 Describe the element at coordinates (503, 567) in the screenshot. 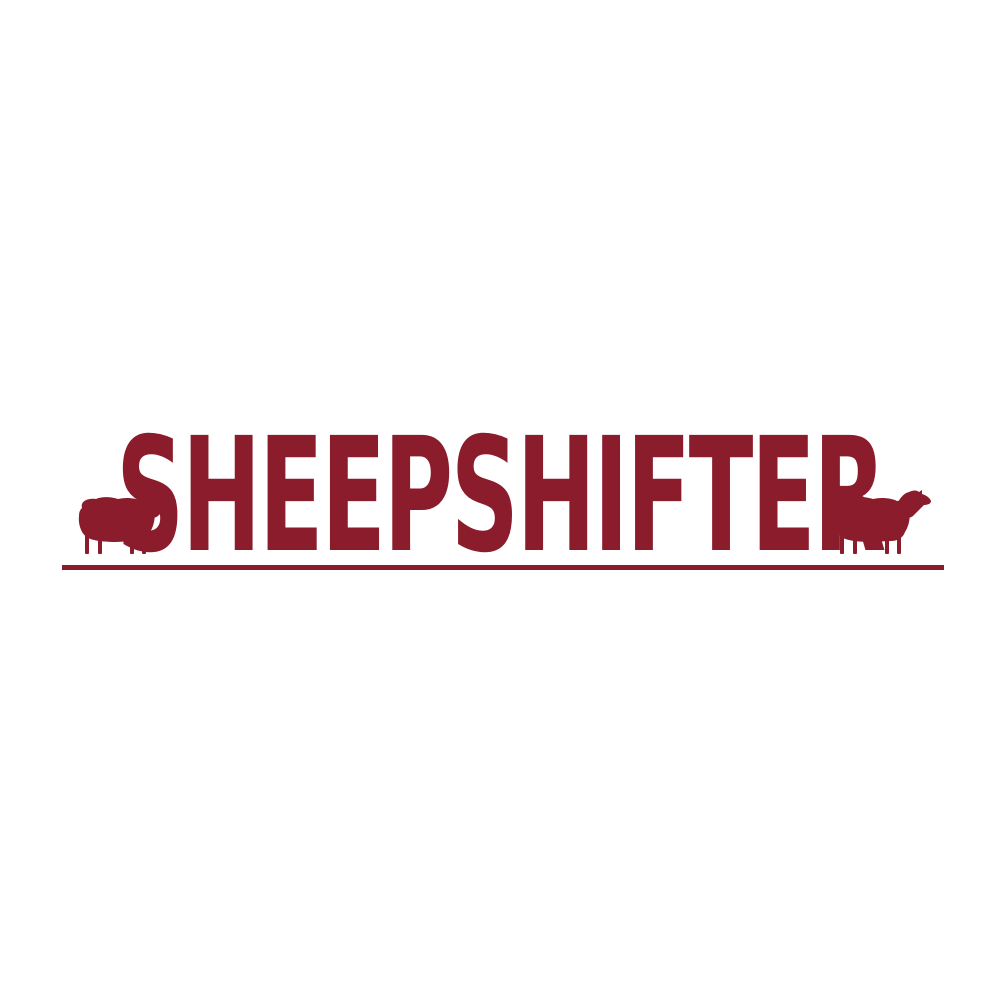

I see `underline-divider` at that location.